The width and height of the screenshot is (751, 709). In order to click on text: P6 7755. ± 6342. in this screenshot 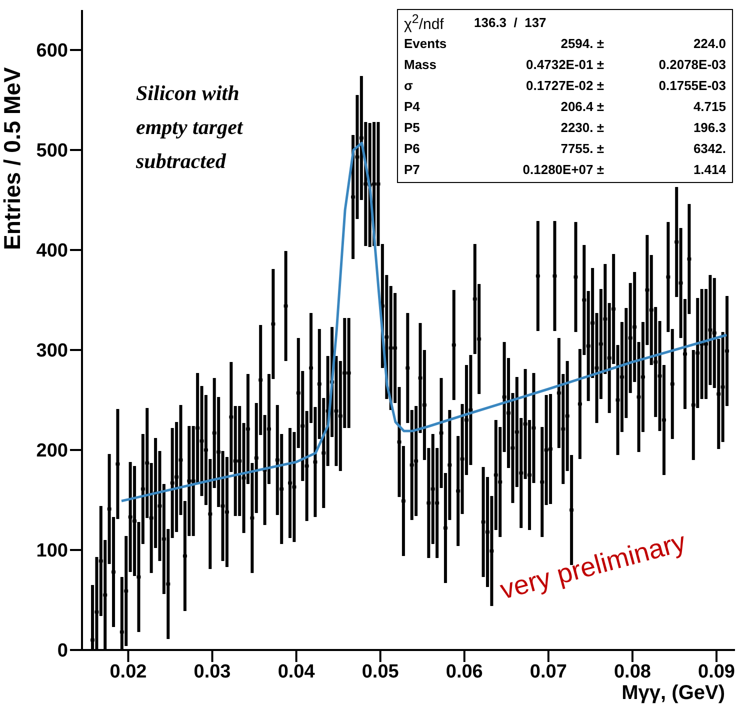, I will do `click(565, 148)`.